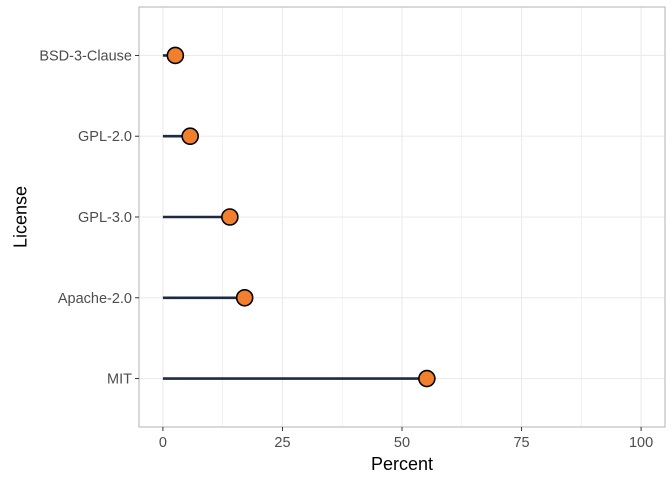  What do you see at coordinates (190, 136) in the screenshot?
I see `point-gpl-2.0` at bounding box center [190, 136].